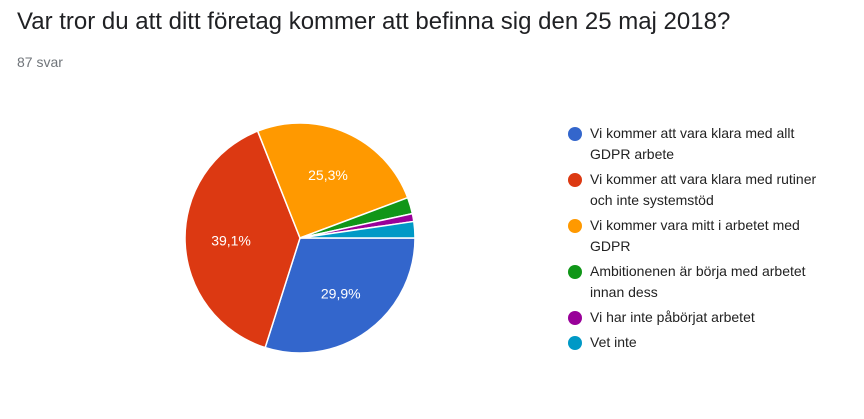  Describe the element at coordinates (695, 235) in the screenshot. I see `legend-label-2: Vi kommer vara mitt i arbetet med GDPR` at that location.